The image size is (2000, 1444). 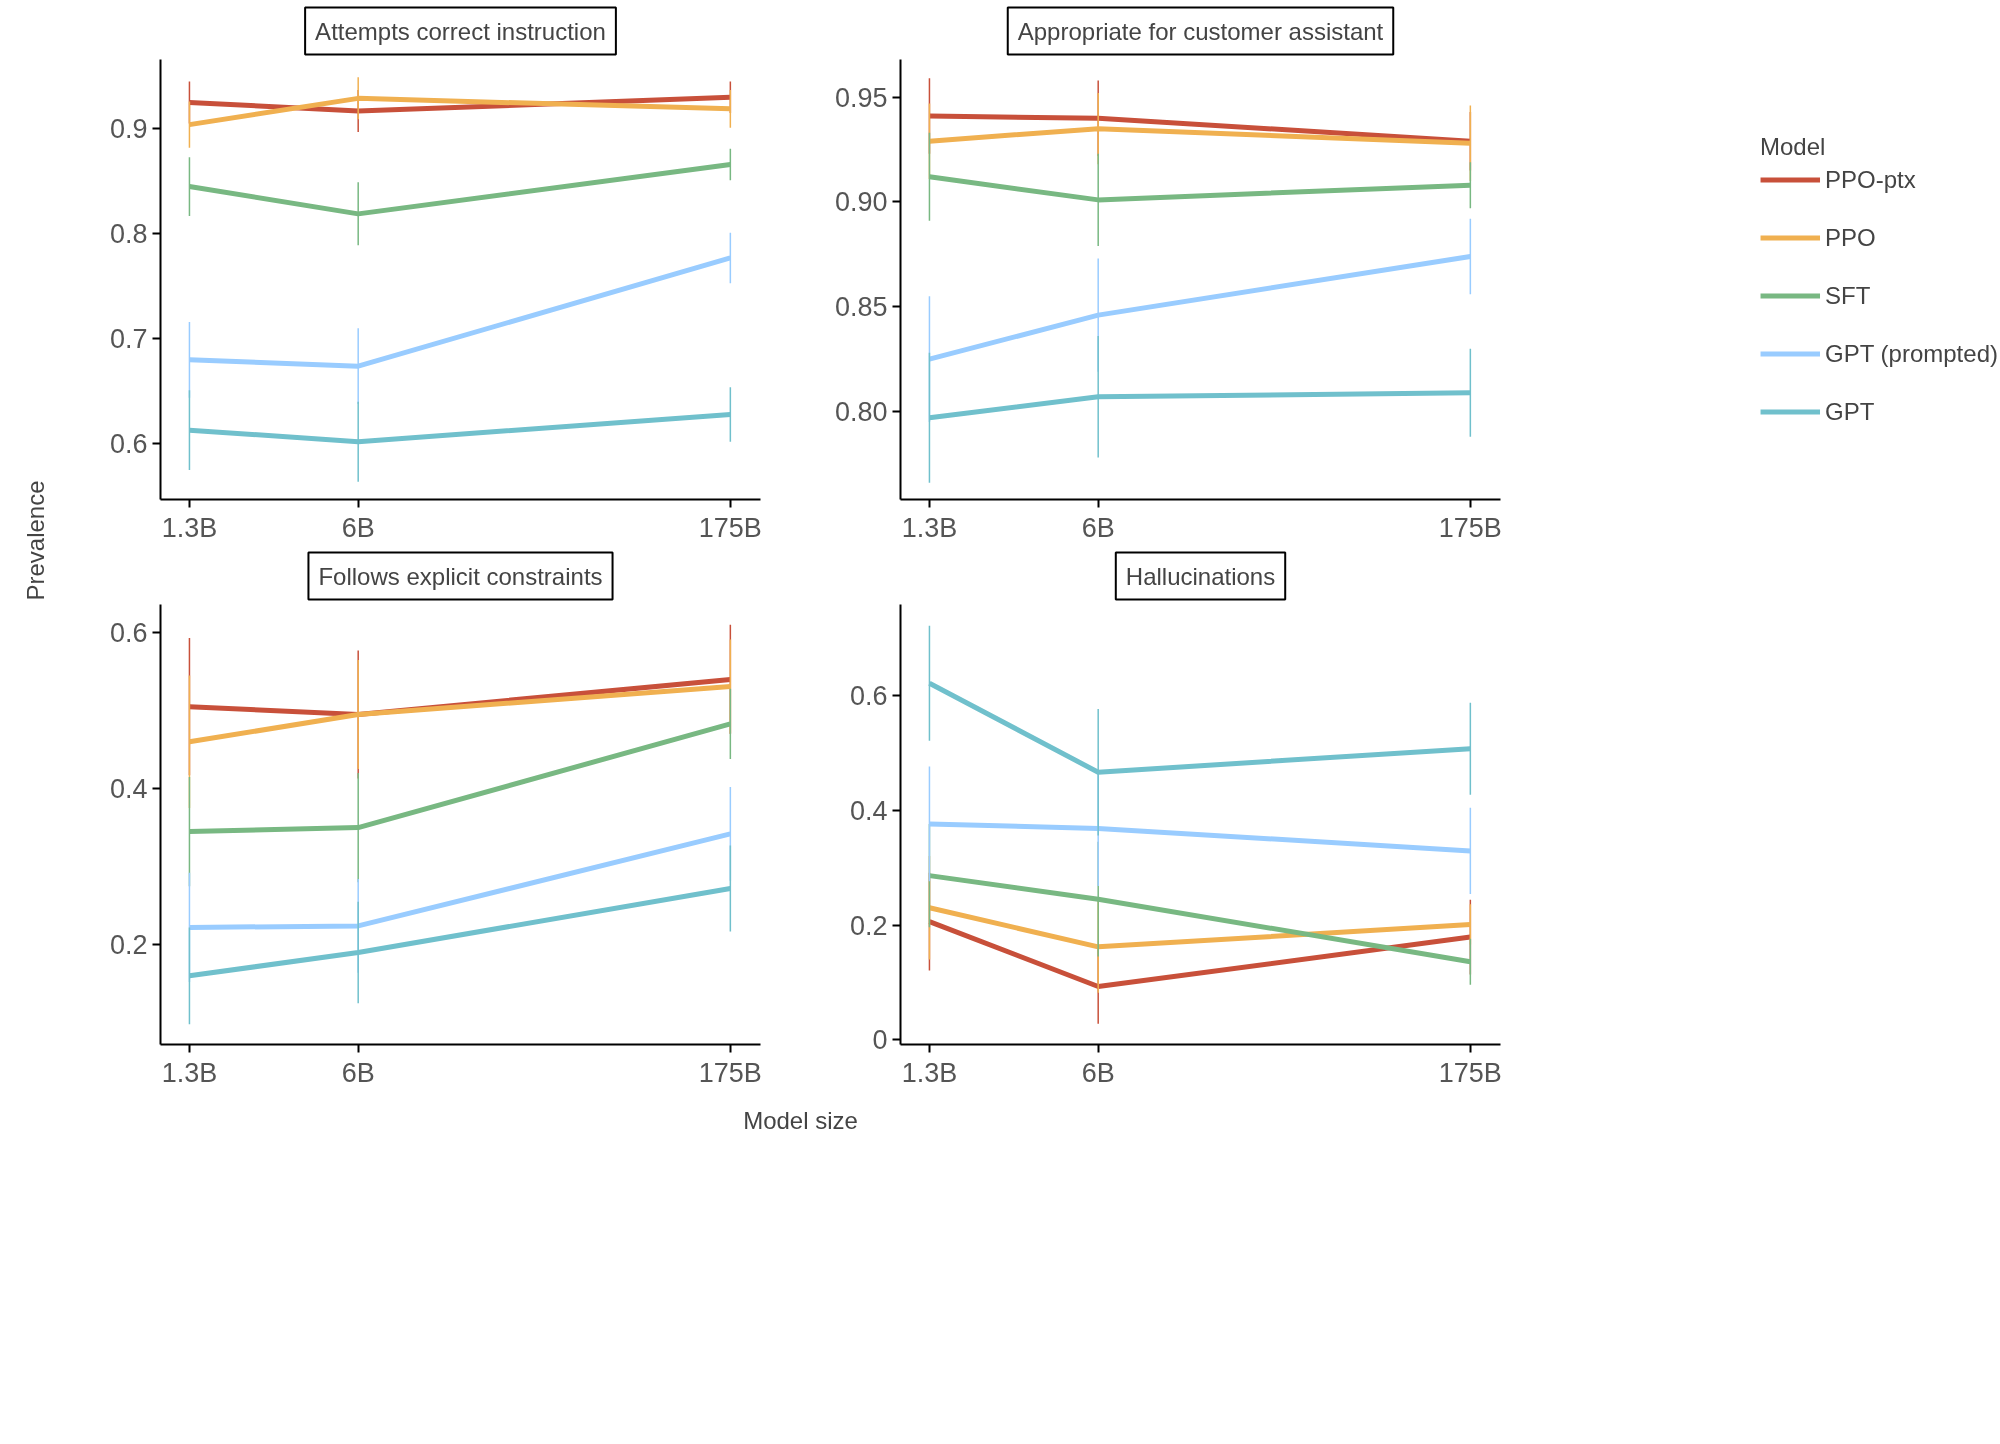 I want to click on legend-label: GPT, so click(x=1850, y=411).